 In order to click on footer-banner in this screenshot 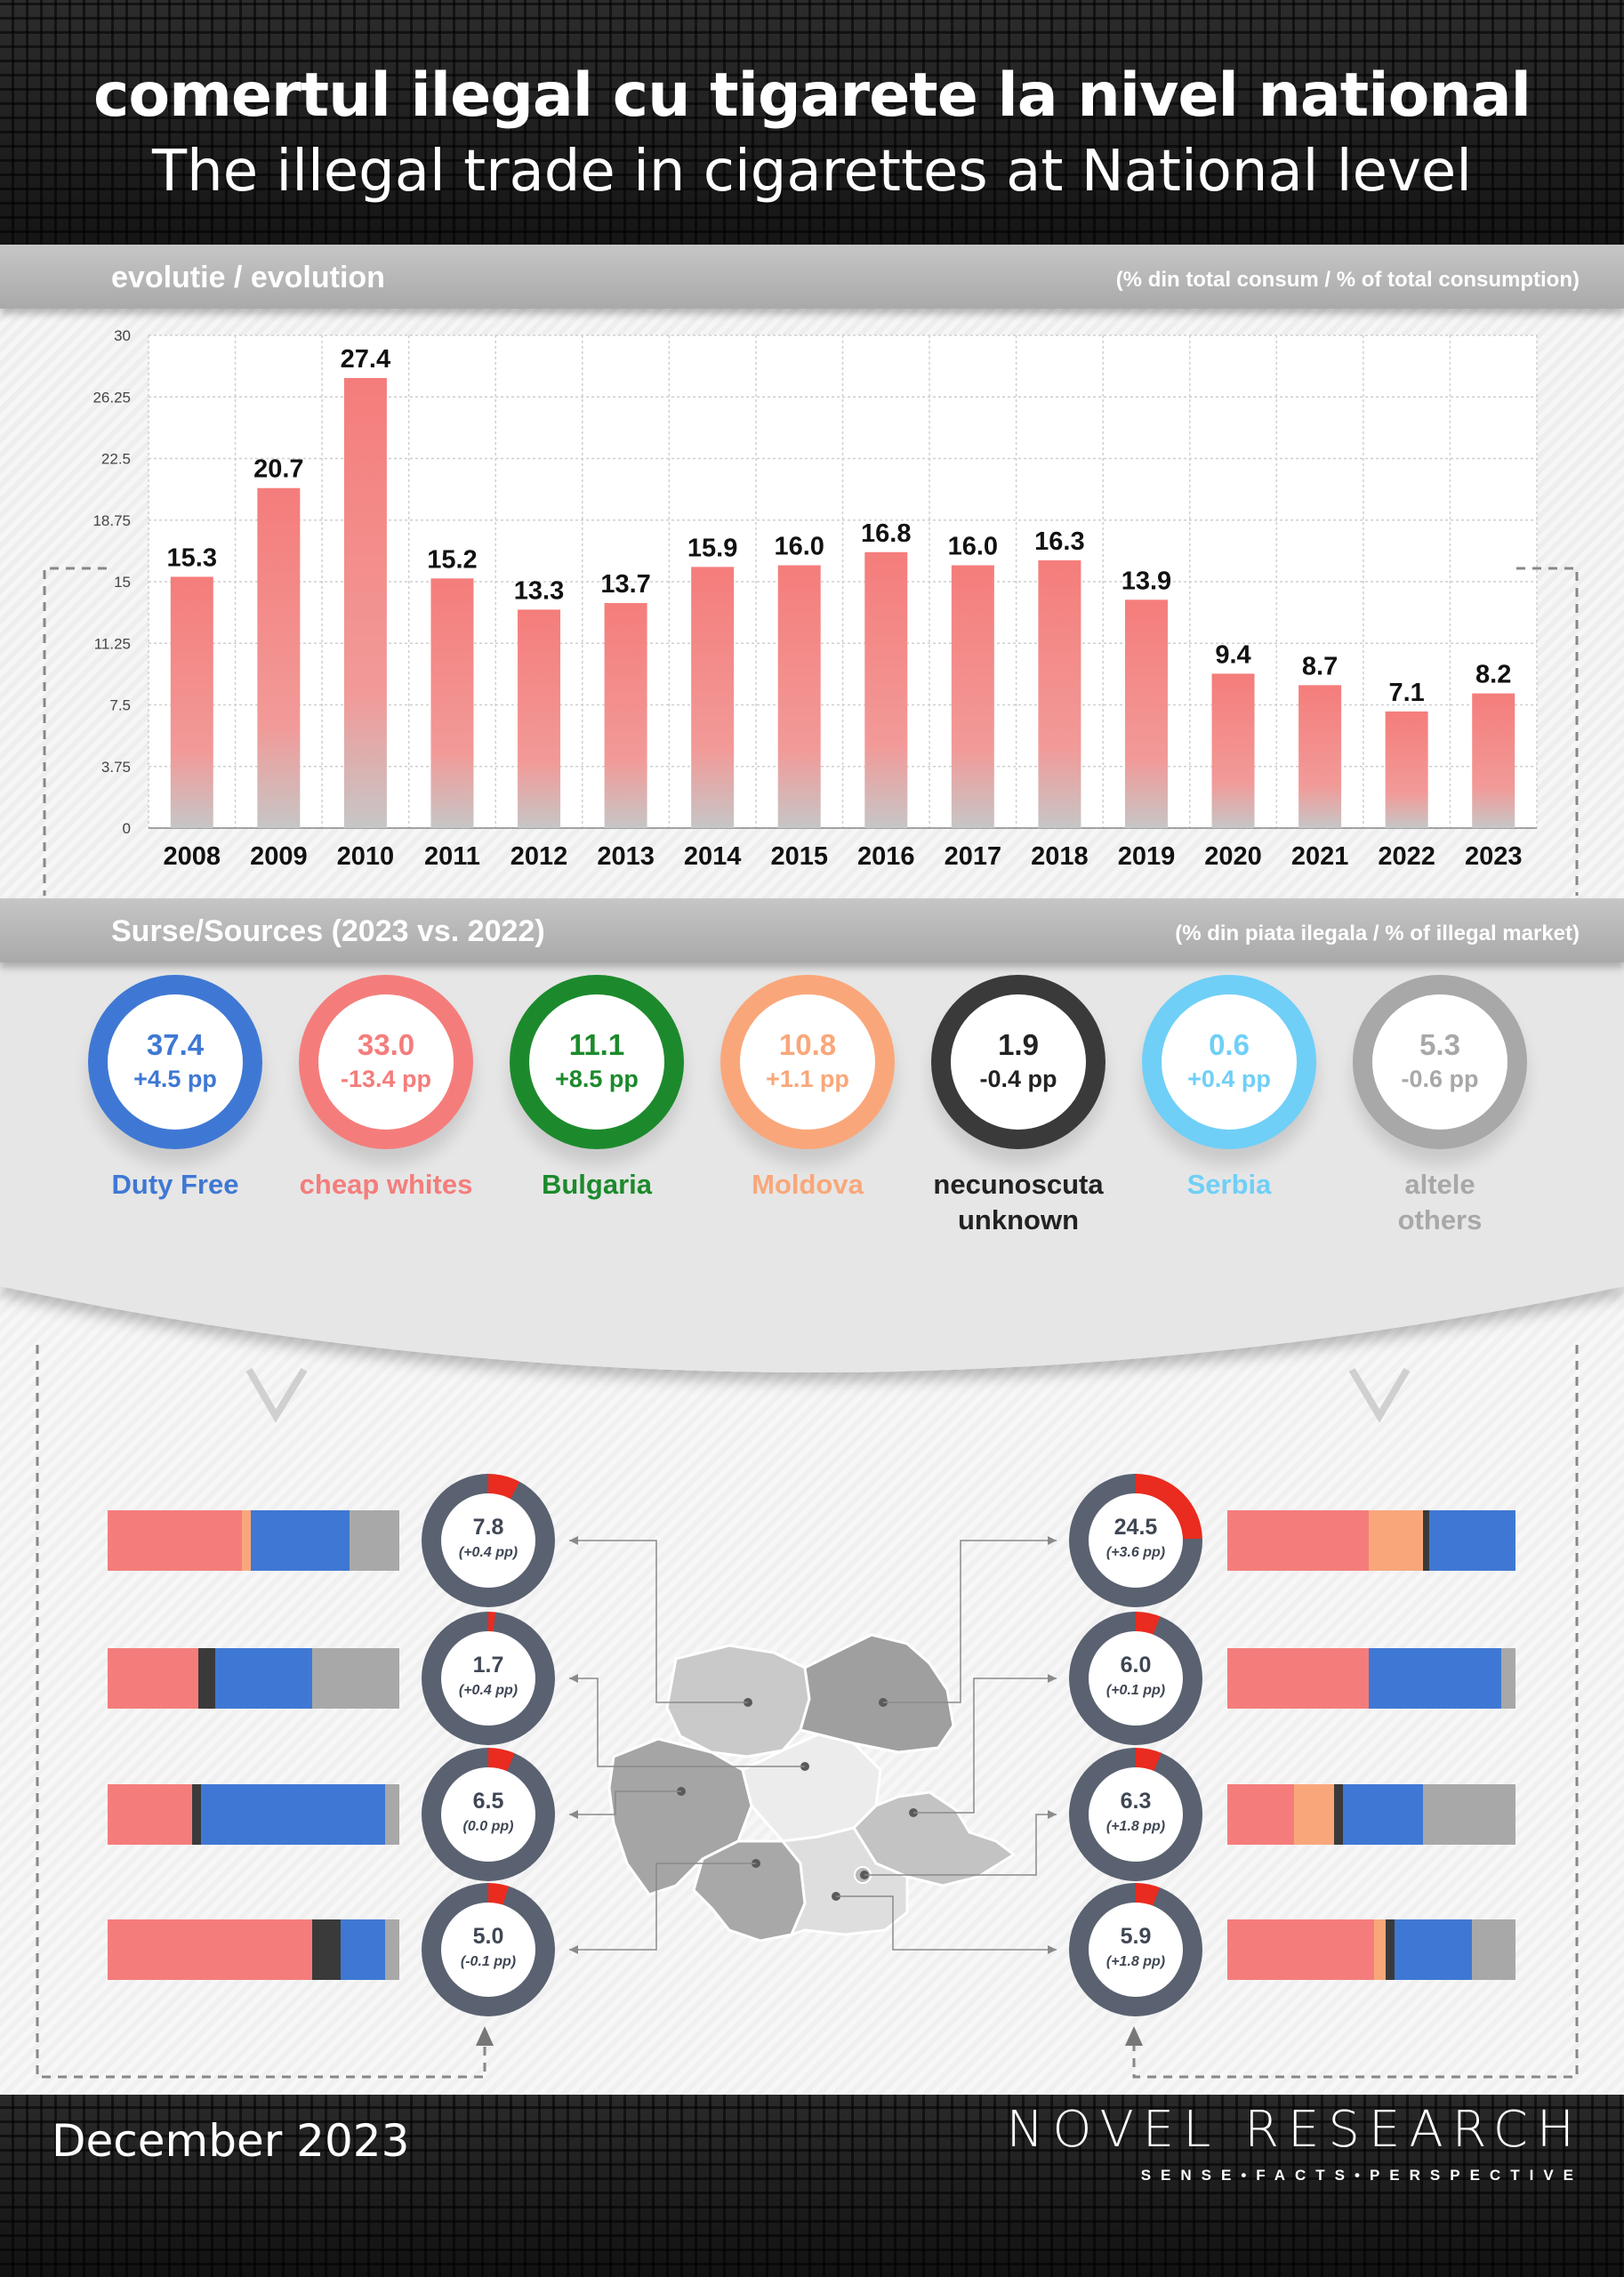, I will do `click(812, 2186)`.